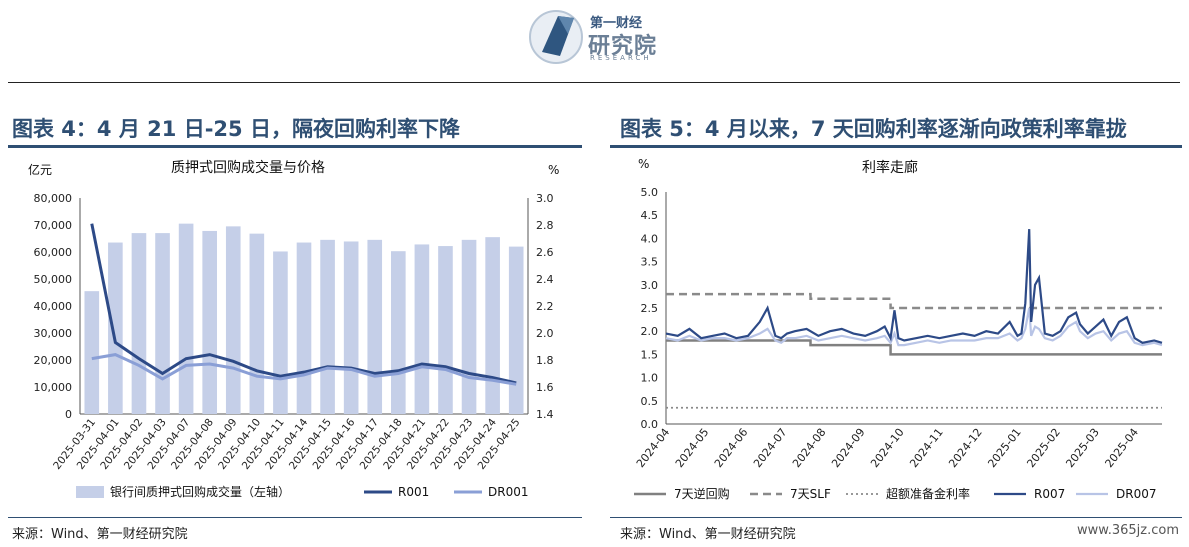  Describe the element at coordinates (650, 424) in the screenshot. I see `chart2-y-tick-label: 0.0` at that location.